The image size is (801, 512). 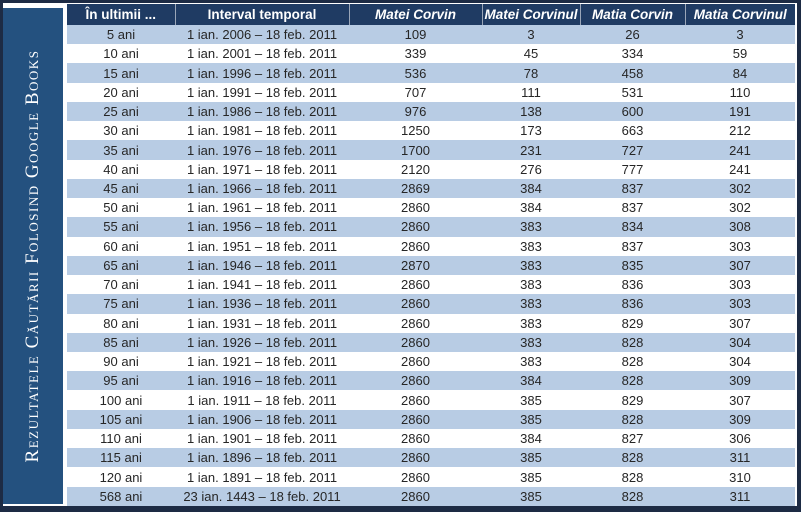 What do you see at coordinates (262, 111) in the screenshot?
I see `cell: 1 ian. 1986 – 18 feb. 2011` at bounding box center [262, 111].